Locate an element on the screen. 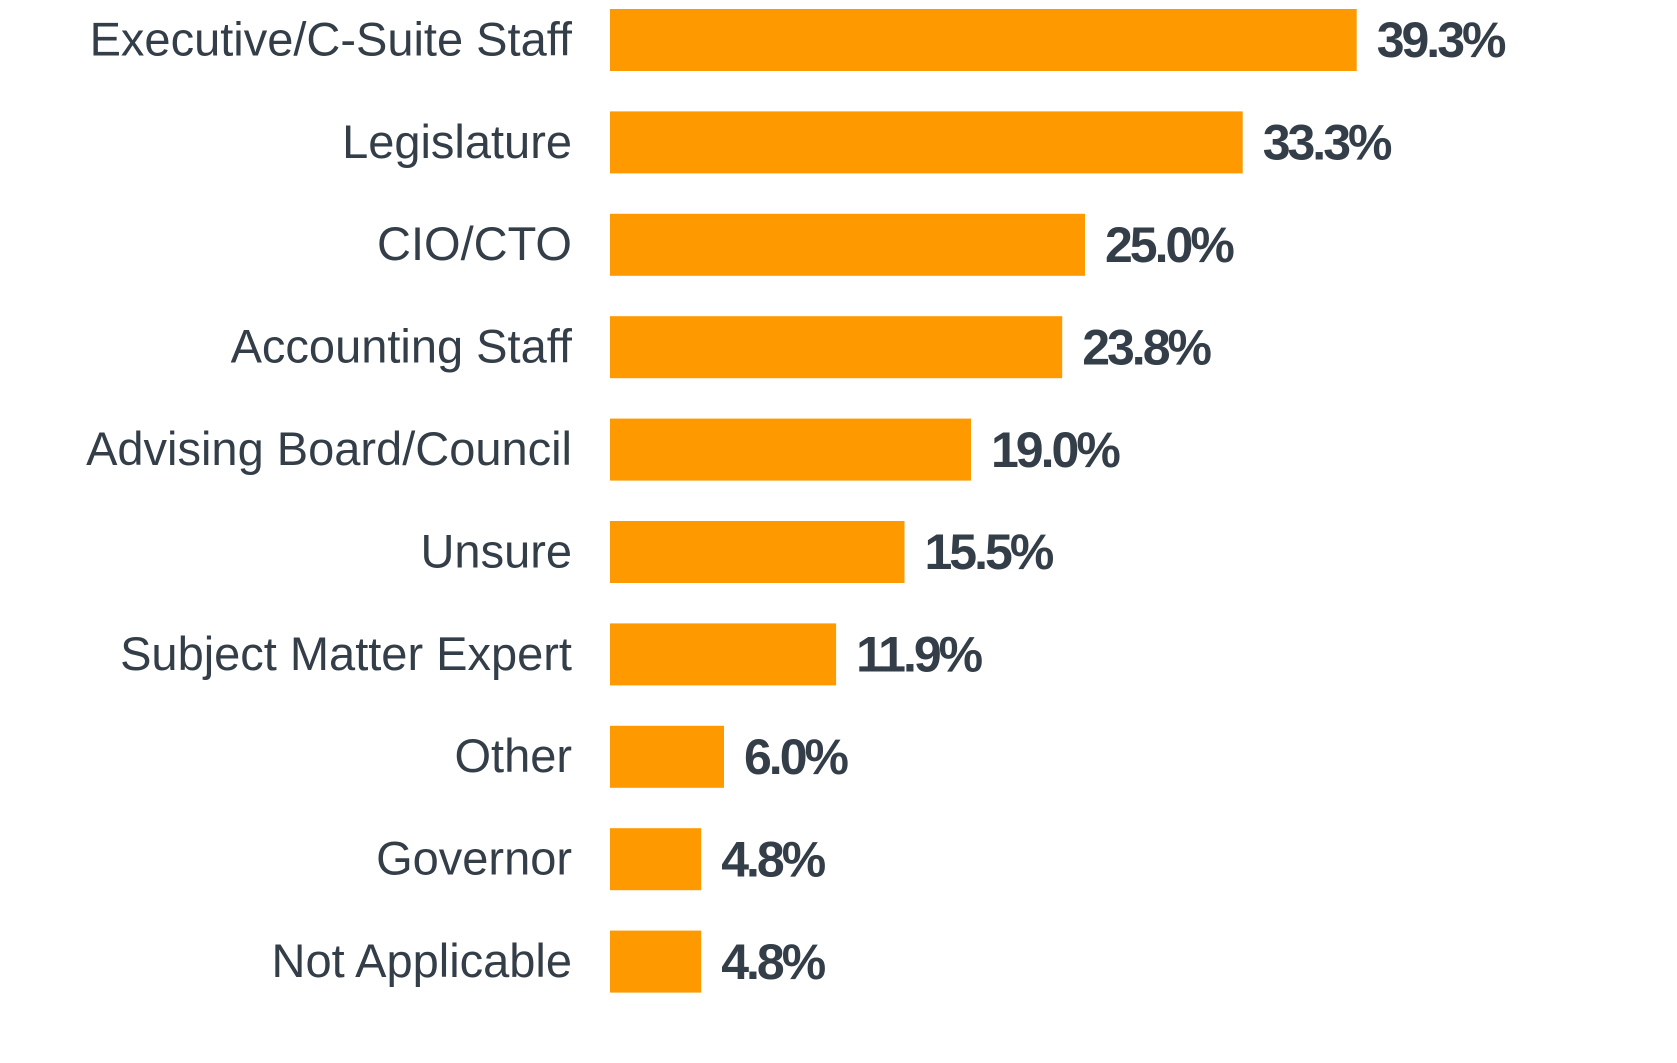 This screenshot has width=1677, height=1063. value-label: 11.9% is located at coordinates (919, 655).